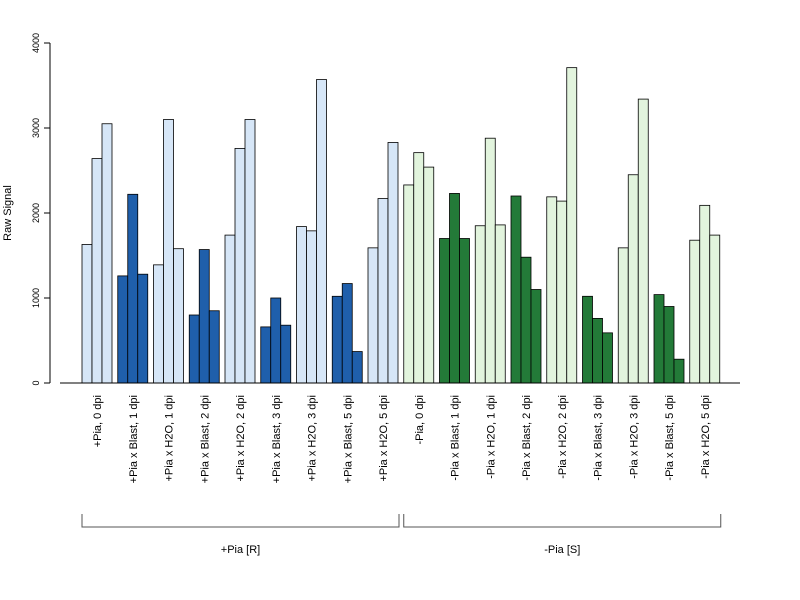 Image resolution: width=800 pixels, height=600 pixels. What do you see at coordinates (36, 298) in the screenshot?
I see `y-tick-label: 1000` at bounding box center [36, 298].